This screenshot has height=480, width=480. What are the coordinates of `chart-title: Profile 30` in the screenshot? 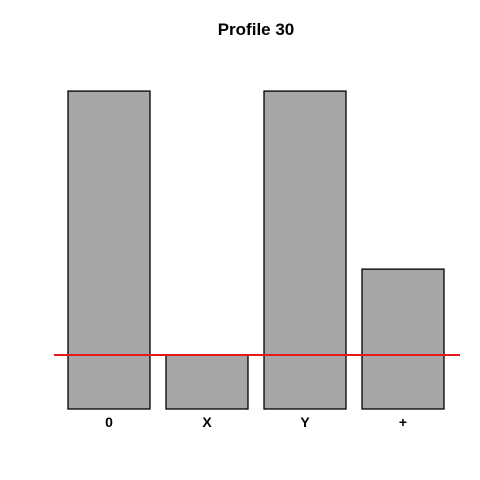 It's located at (256, 29).